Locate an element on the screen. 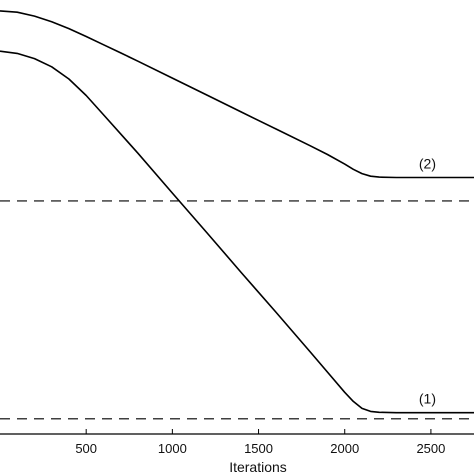 The width and height of the screenshot is (474, 474). x-tick-label: 2500 is located at coordinates (430, 448).